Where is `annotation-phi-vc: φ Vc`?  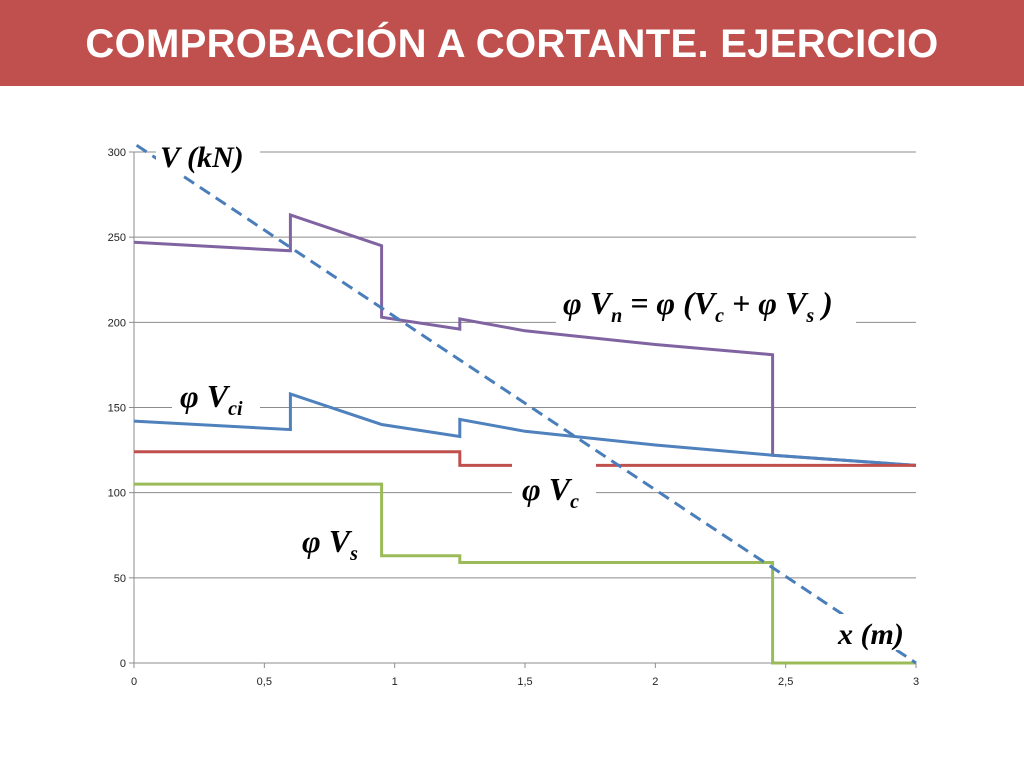
annotation-phi-vc: φ Vc is located at coordinates (554, 485).